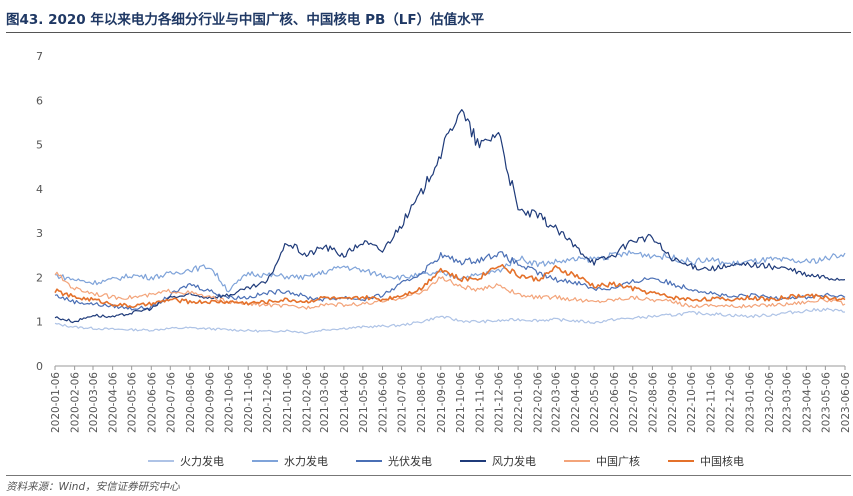 The height and width of the screenshot is (496, 853). What do you see at coordinates (499, 402) in the screenshot?
I see `x-tick-label: 2021-12-06` at bounding box center [499, 402].